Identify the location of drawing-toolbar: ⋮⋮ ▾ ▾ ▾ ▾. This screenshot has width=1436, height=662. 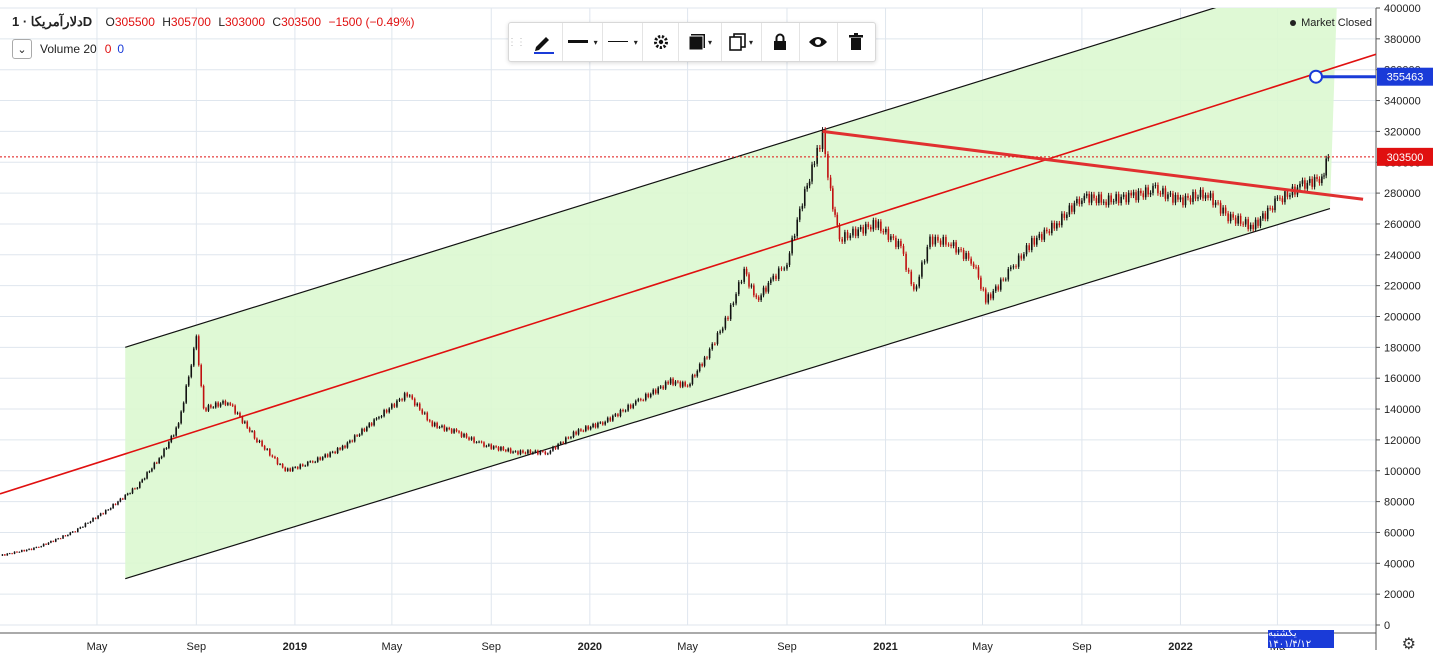
(691, 42).